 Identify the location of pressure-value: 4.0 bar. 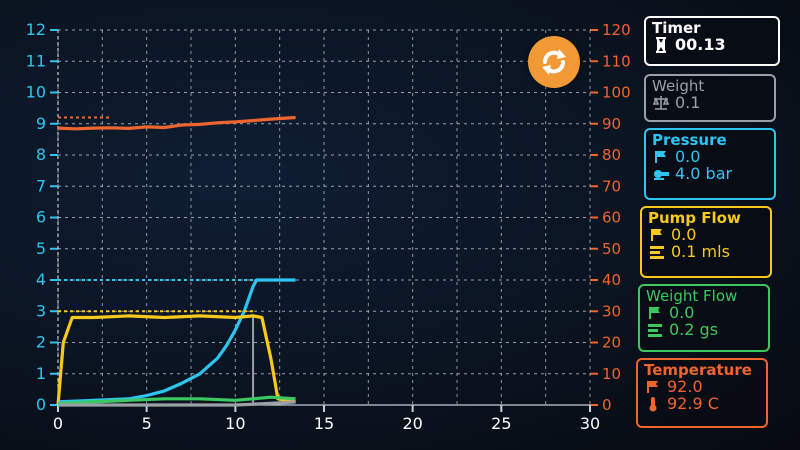
(704, 173).